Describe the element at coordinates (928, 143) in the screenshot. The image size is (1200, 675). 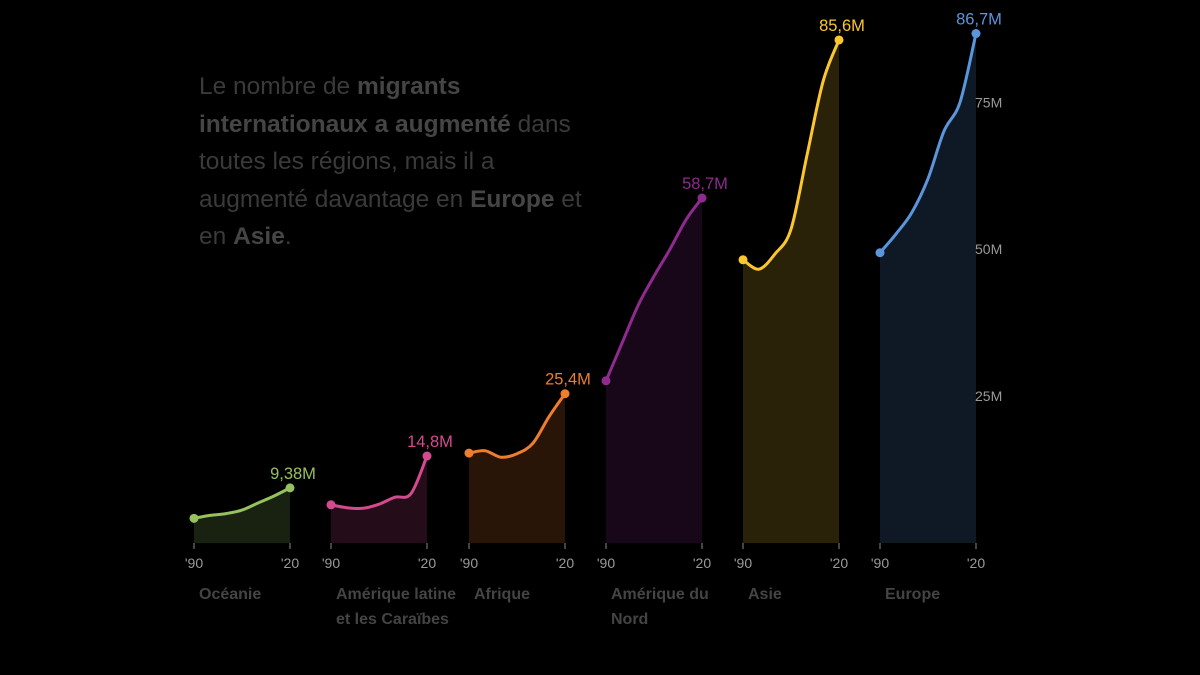
I see `line-europe` at that location.